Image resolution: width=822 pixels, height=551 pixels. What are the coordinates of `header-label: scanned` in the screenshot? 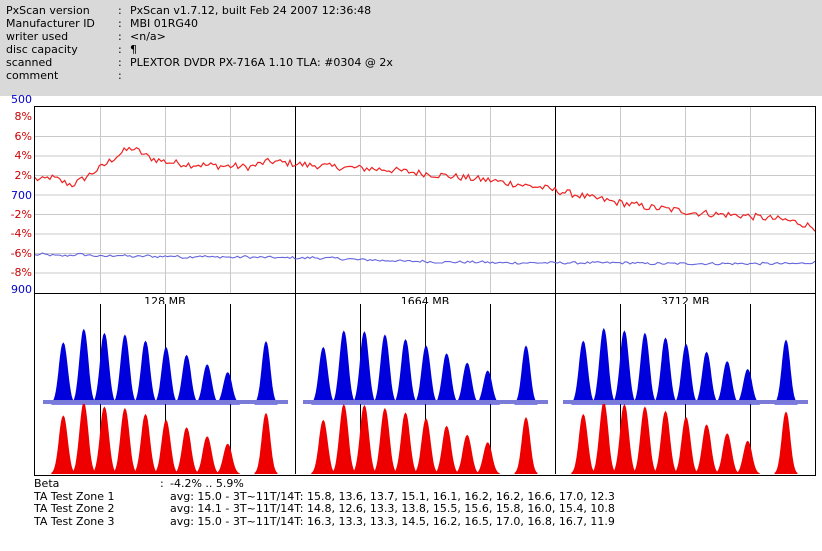 It's located at (29, 62).